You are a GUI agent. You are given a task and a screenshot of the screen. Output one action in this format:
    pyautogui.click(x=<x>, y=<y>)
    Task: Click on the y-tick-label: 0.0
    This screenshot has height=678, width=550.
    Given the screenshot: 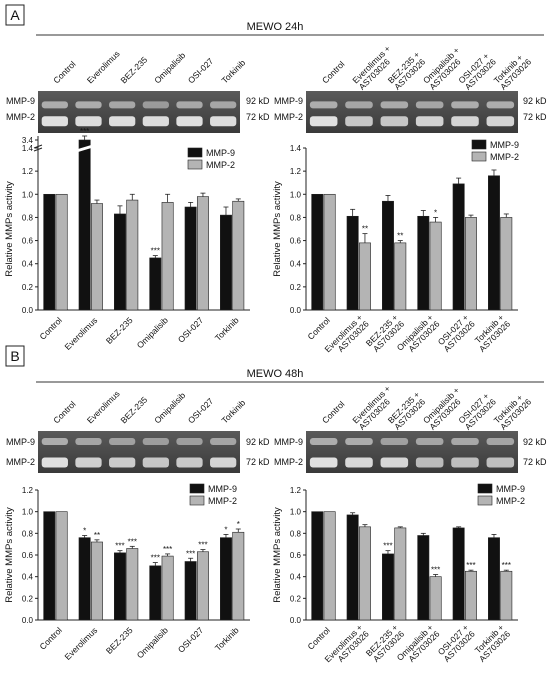 What is the action you would take?
    pyautogui.click(x=28, y=310)
    